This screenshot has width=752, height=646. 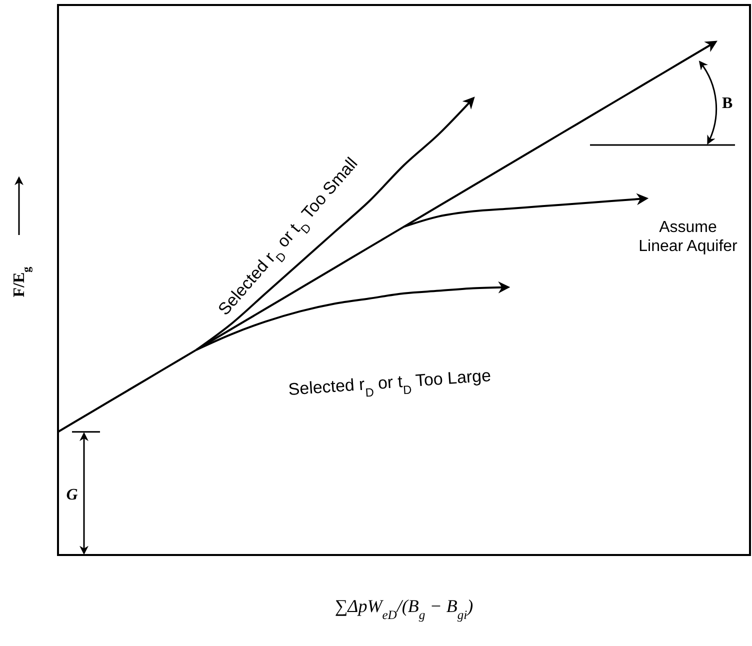 I want to click on annotation: G, so click(x=72, y=495).